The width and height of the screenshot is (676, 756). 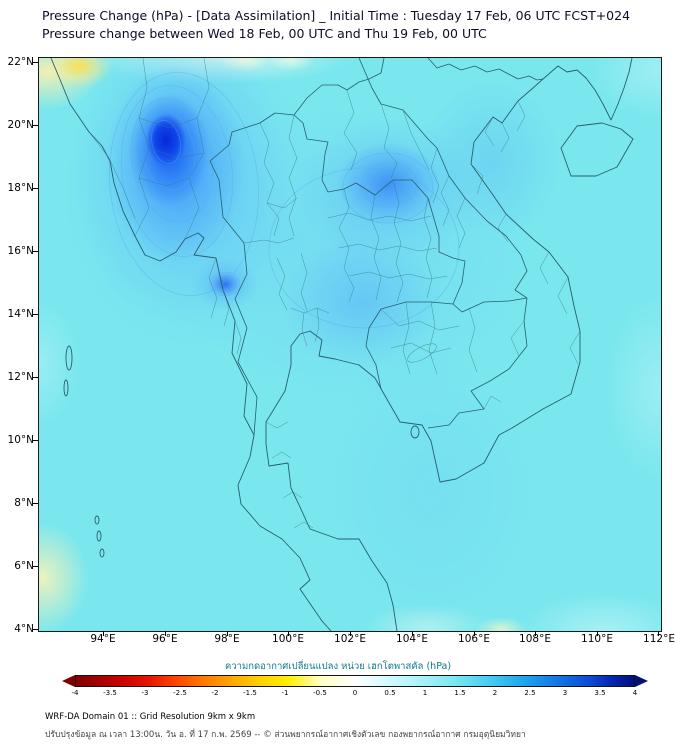 I want to click on colorbar-tick-label: -1.5, so click(x=250, y=693).